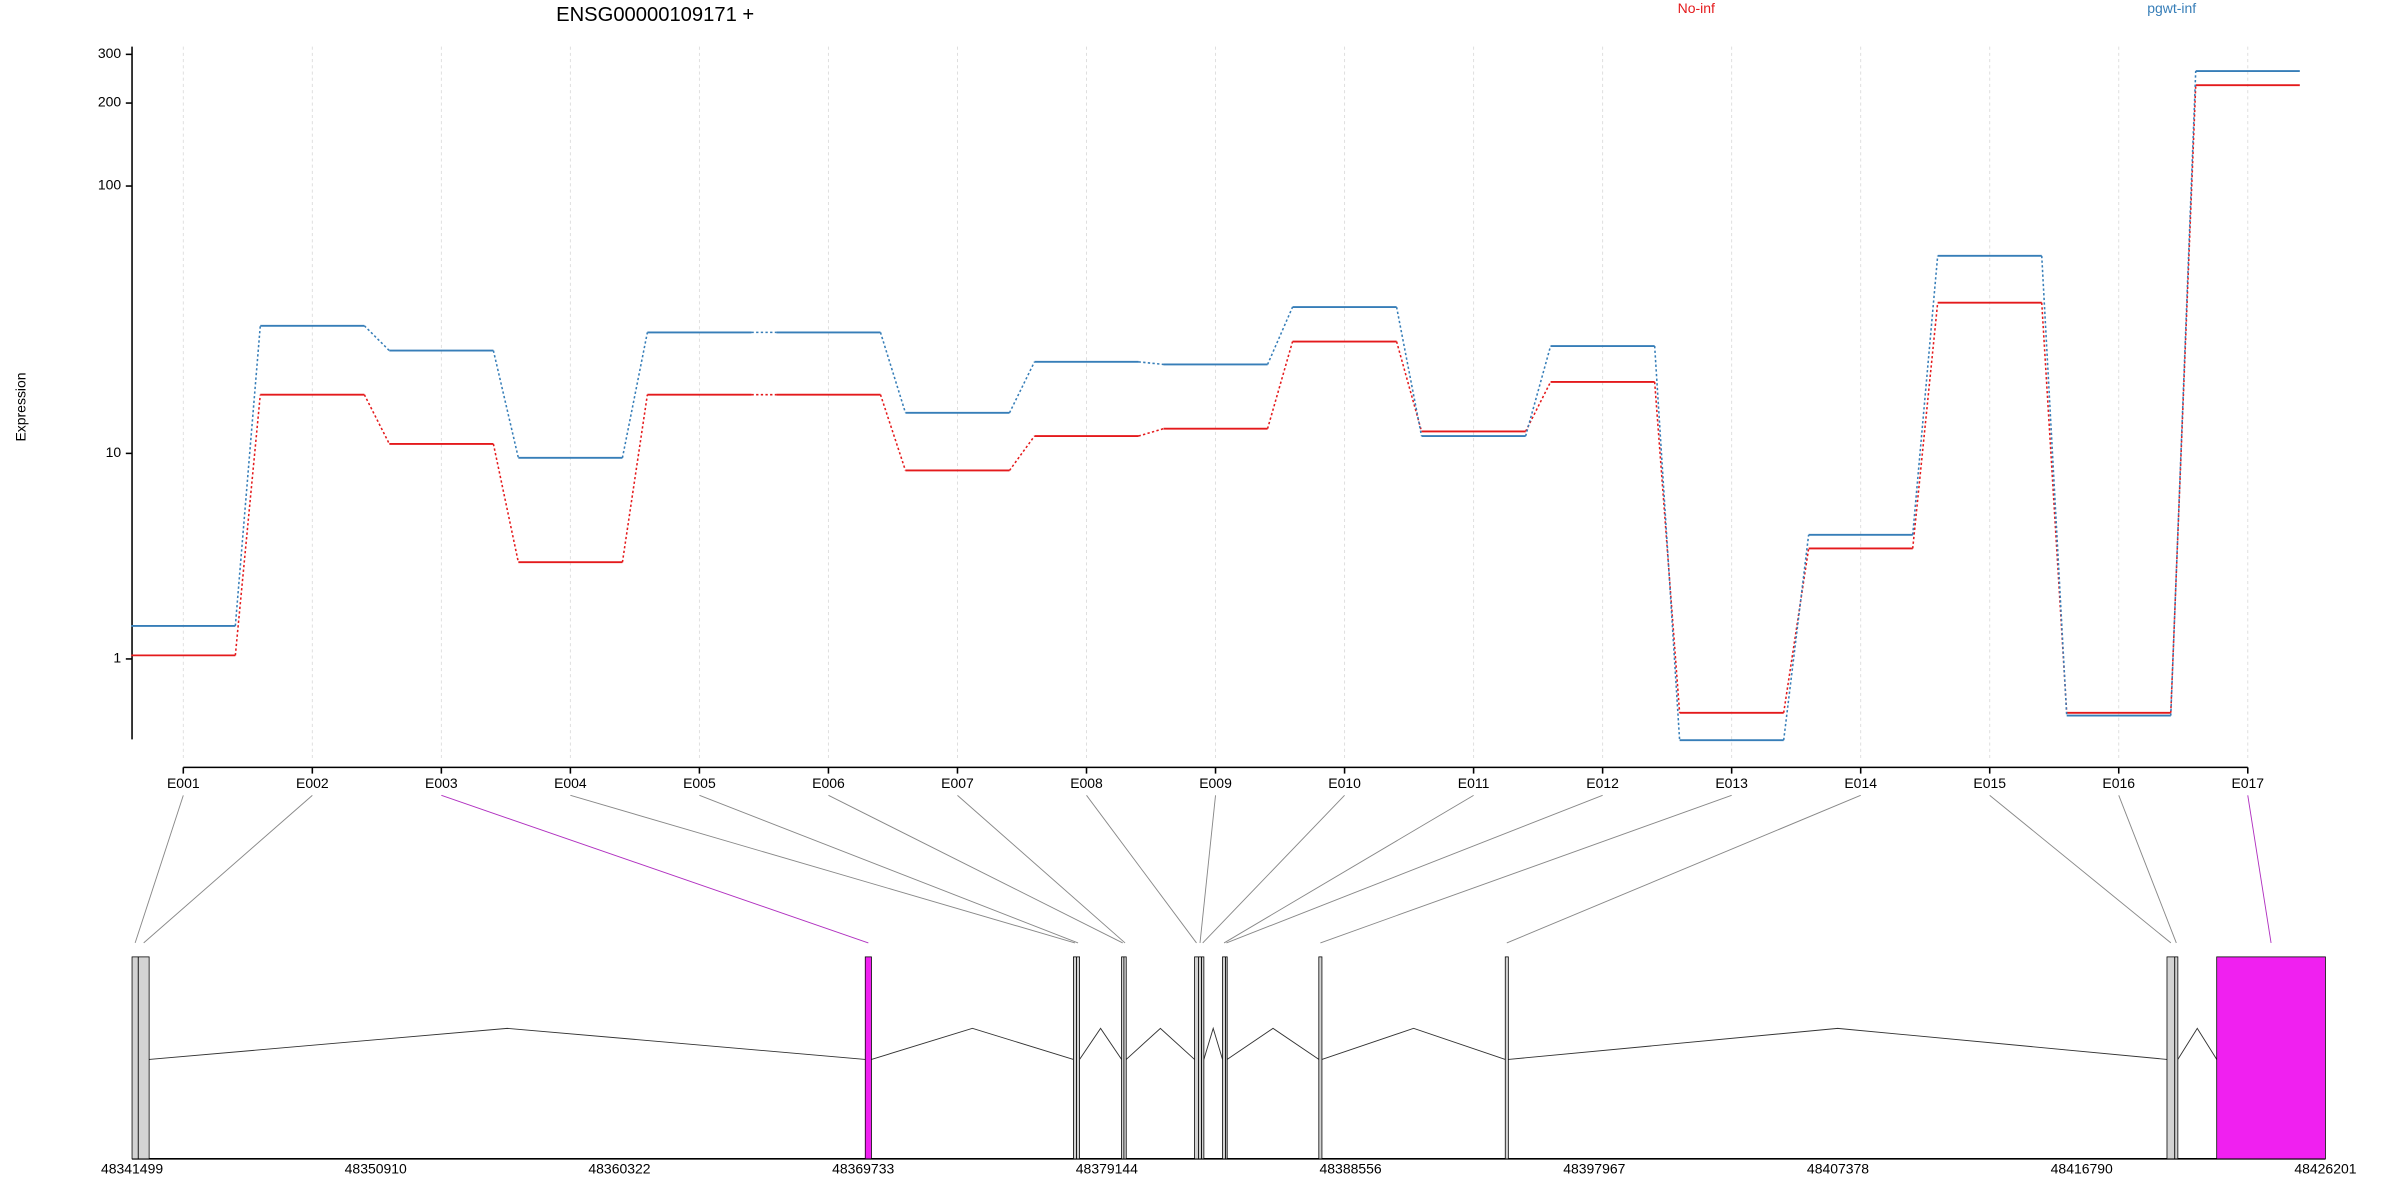  What do you see at coordinates (863, 1168) in the screenshot?
I see `genome-tick-label: 48369733` at bounding box center [863, 1168].